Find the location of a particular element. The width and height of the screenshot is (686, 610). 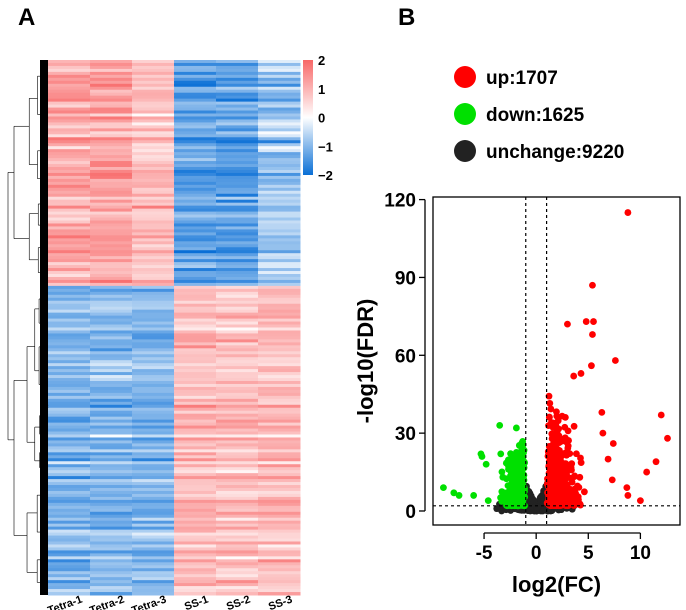

y-tick-label: 0 is located at coordinates (410, 512).